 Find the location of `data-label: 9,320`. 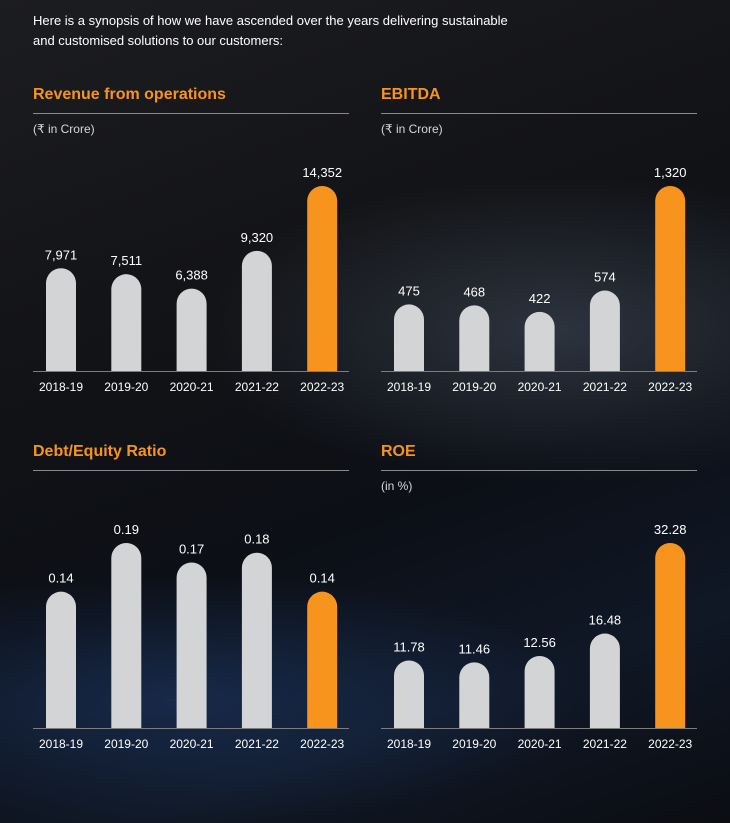

data-label: 9,320 is located at coordinates (257, 237).